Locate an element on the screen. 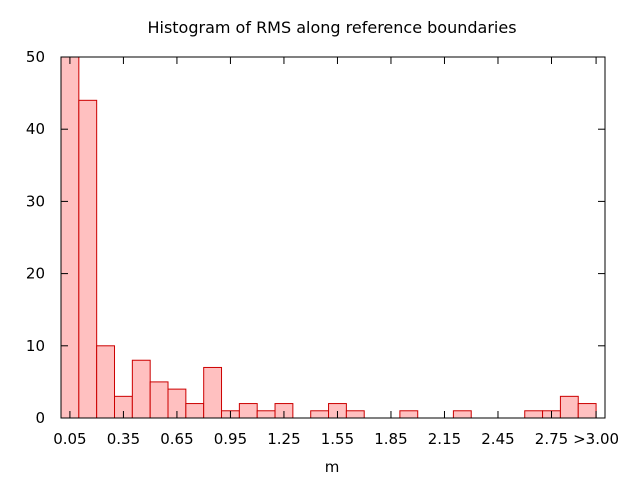  y-tick-label: 30 is located at coordinates (35, 201).